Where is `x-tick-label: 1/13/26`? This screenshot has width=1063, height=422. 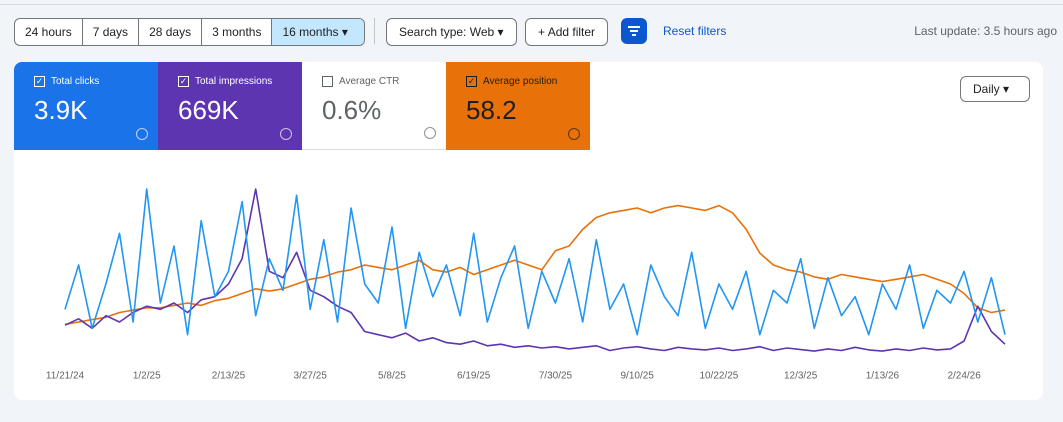 x-tick-label: 1/13/26 is located at coordinates (883, 376).